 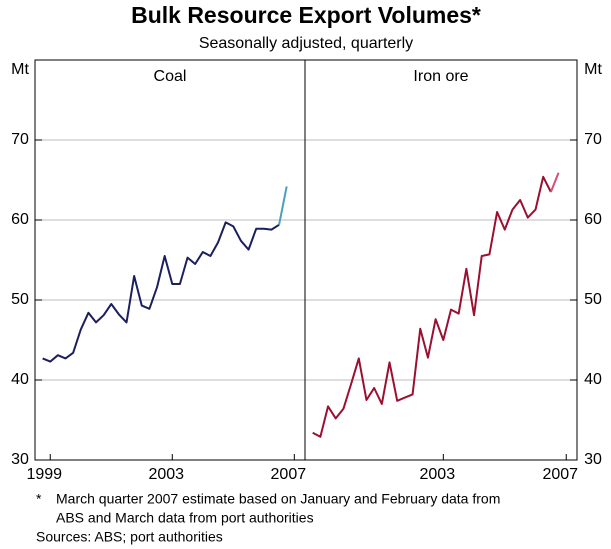 I want to click on footnote-marker: *, so click(x=39, y=499).